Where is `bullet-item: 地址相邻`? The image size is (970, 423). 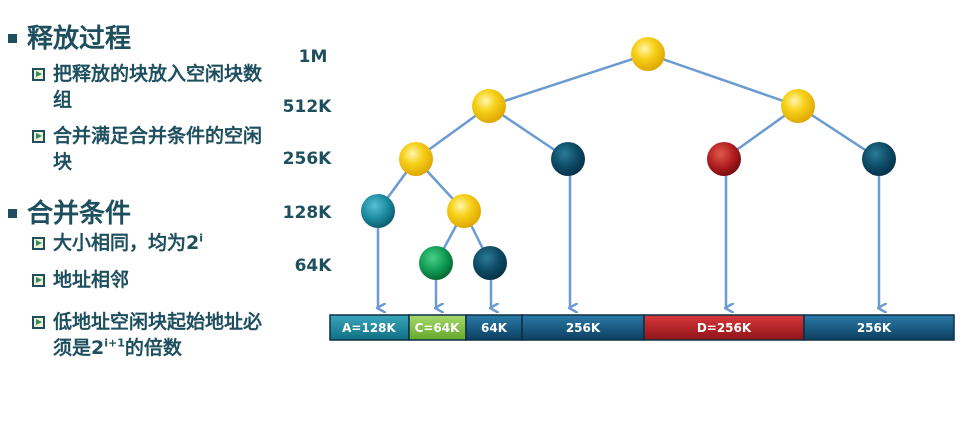
bullet-item: 地址相邻 is located at coordinates (147, 280).